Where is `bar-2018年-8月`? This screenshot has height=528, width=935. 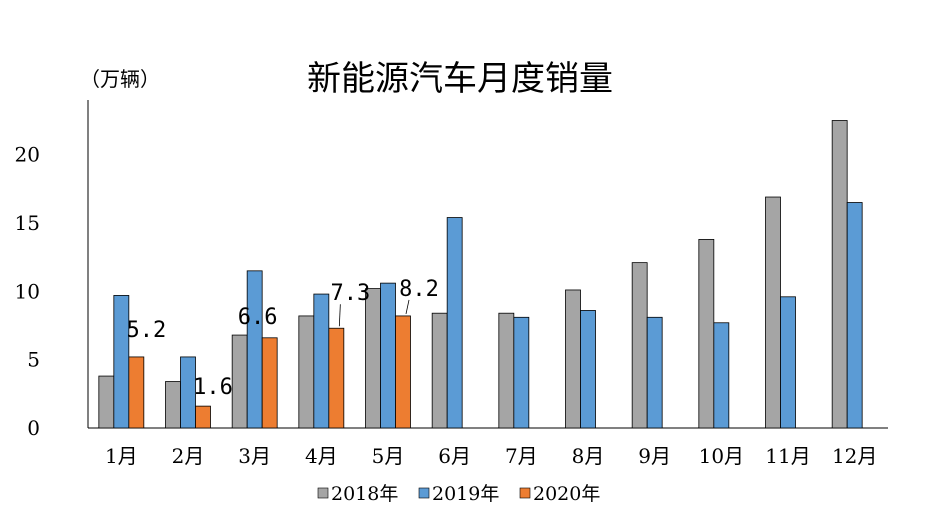 bar-2018年-8月 is located at coordinates (573, 359).